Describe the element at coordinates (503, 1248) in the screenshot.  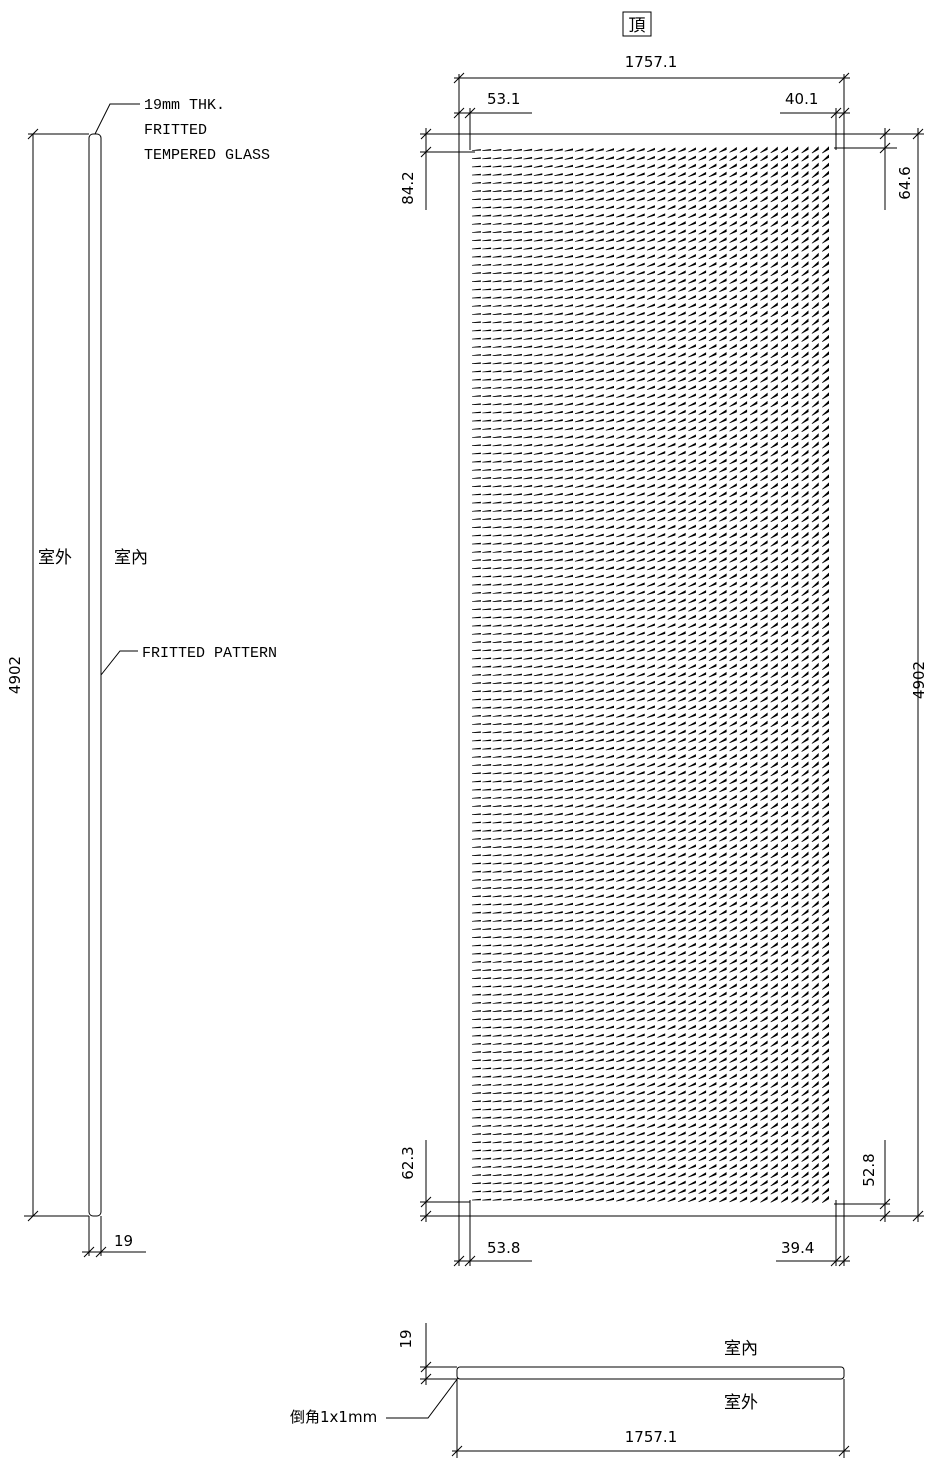
I see `bottom-left-margin-dim: 53.8` at that location.